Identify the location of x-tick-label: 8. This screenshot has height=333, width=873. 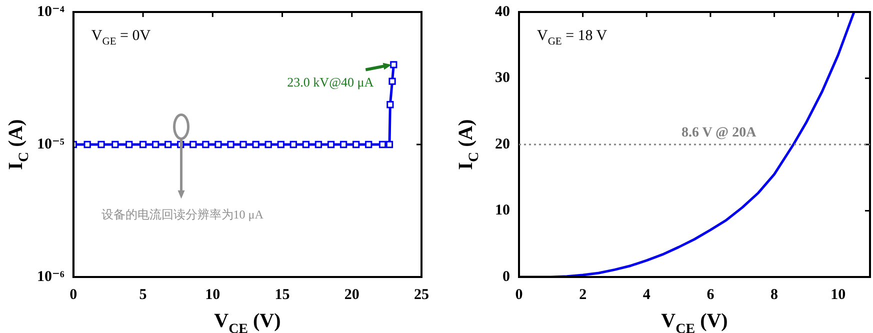
(774, 294).